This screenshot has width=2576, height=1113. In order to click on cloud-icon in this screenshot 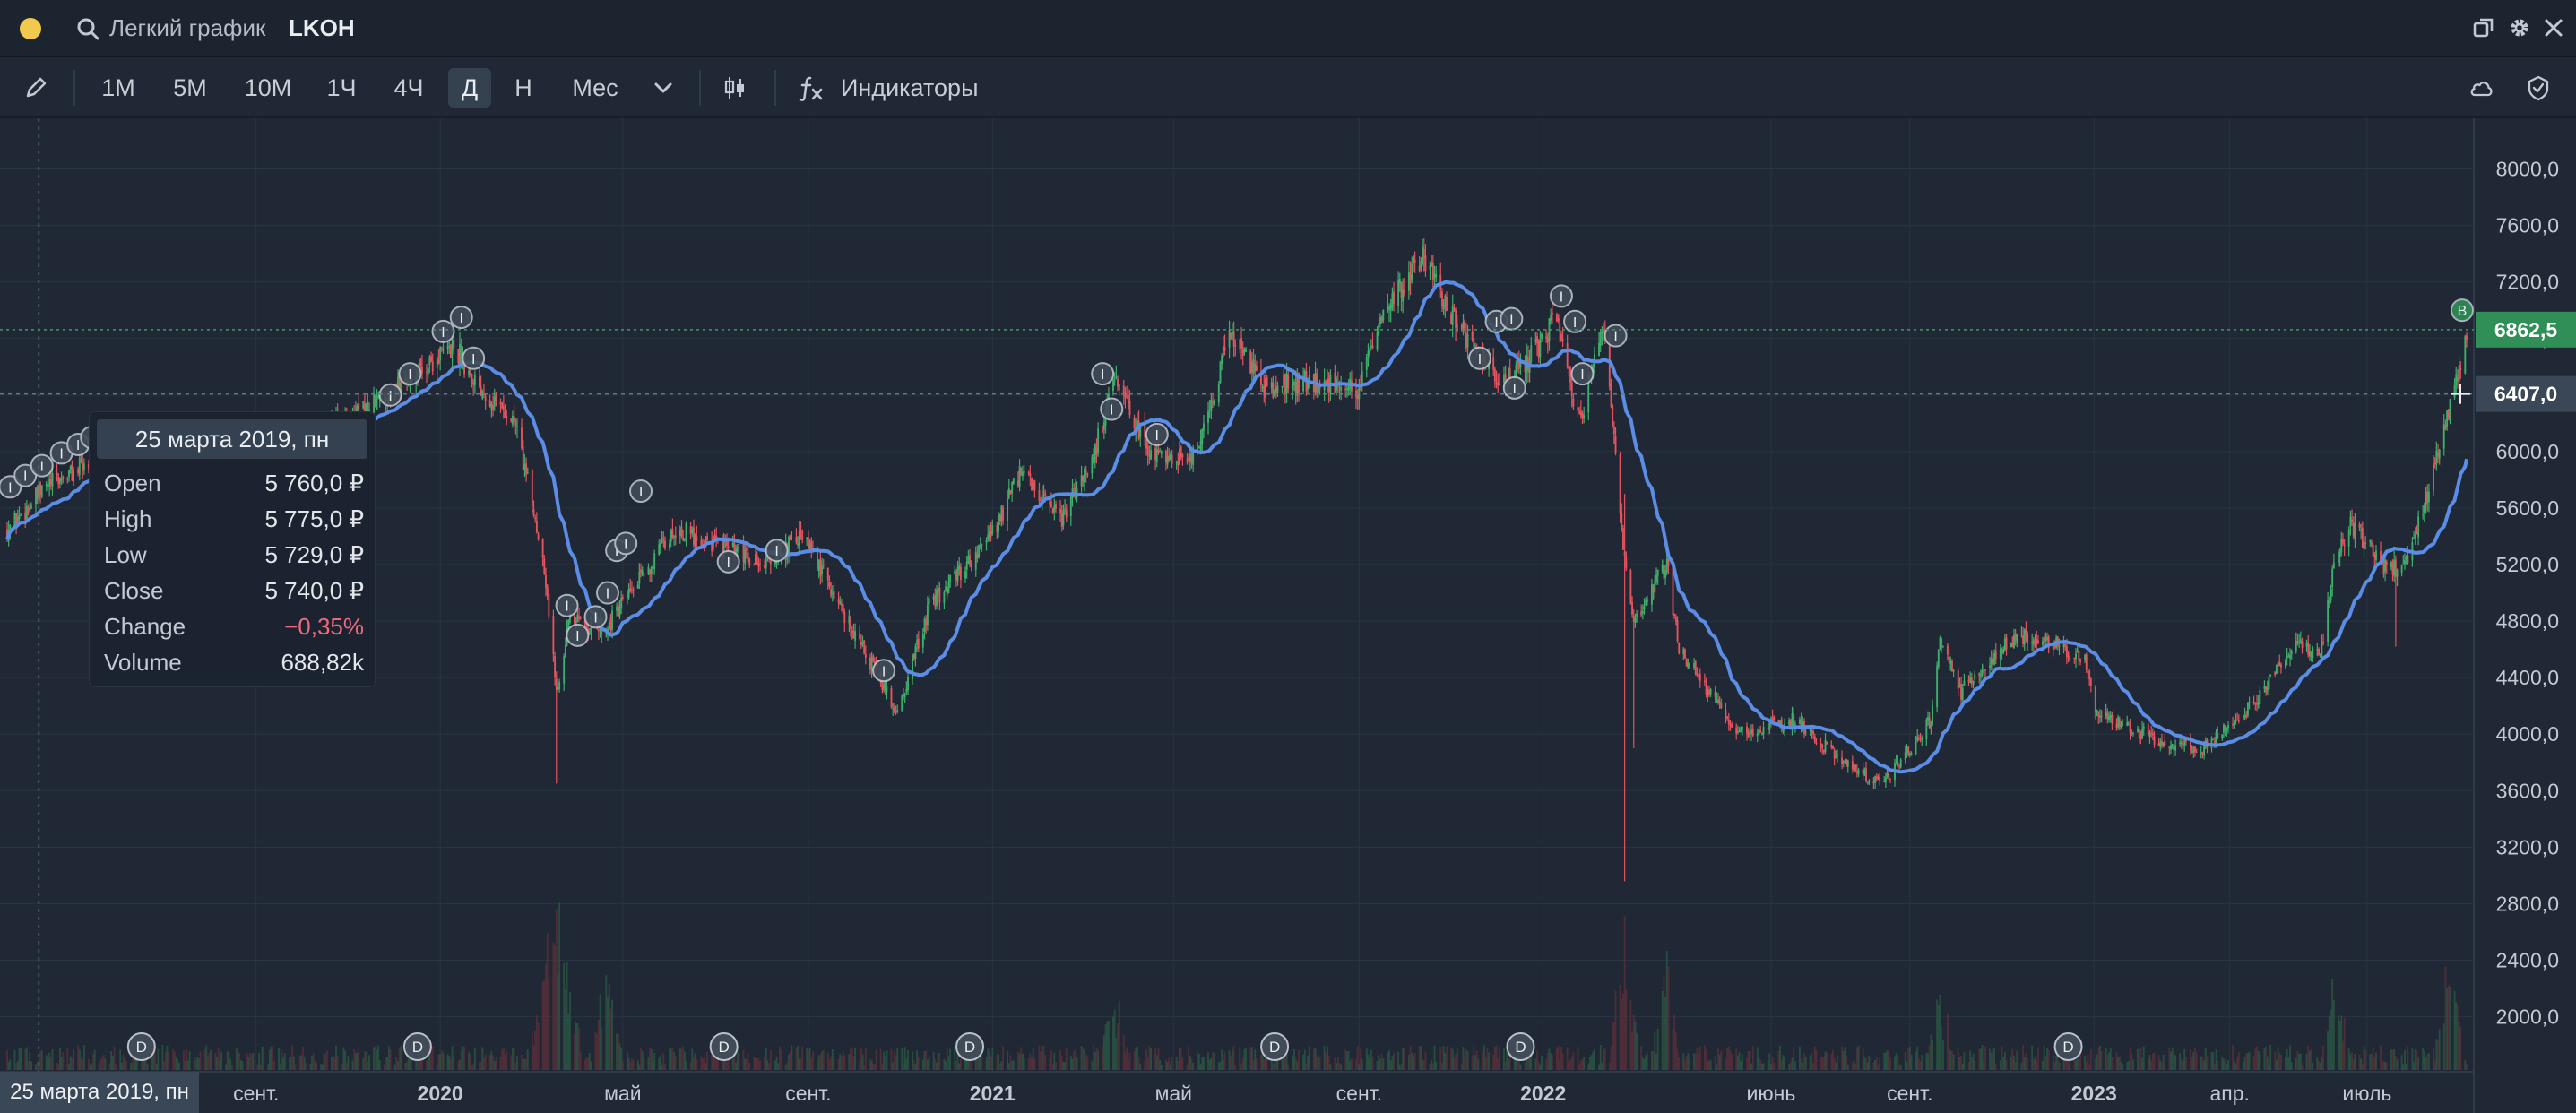, I will do `click(2481, 87)`.